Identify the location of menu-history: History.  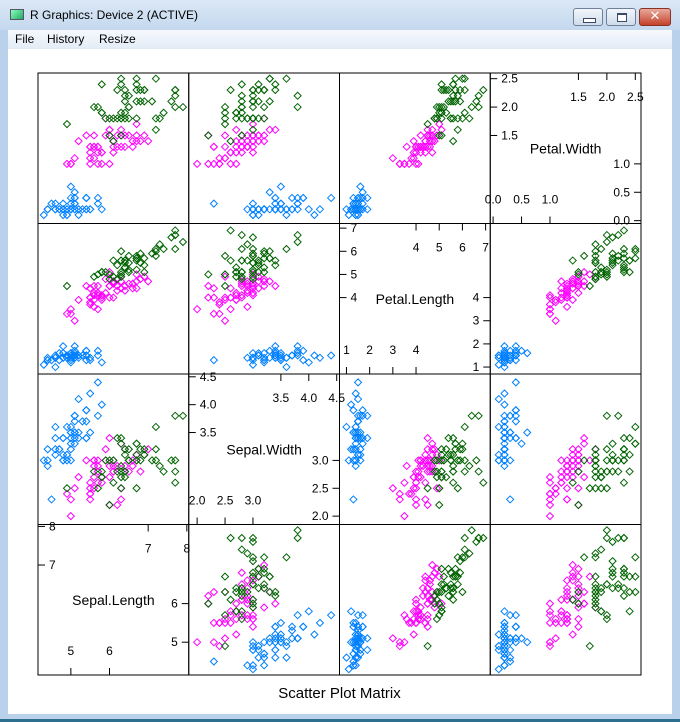
(66, 39).